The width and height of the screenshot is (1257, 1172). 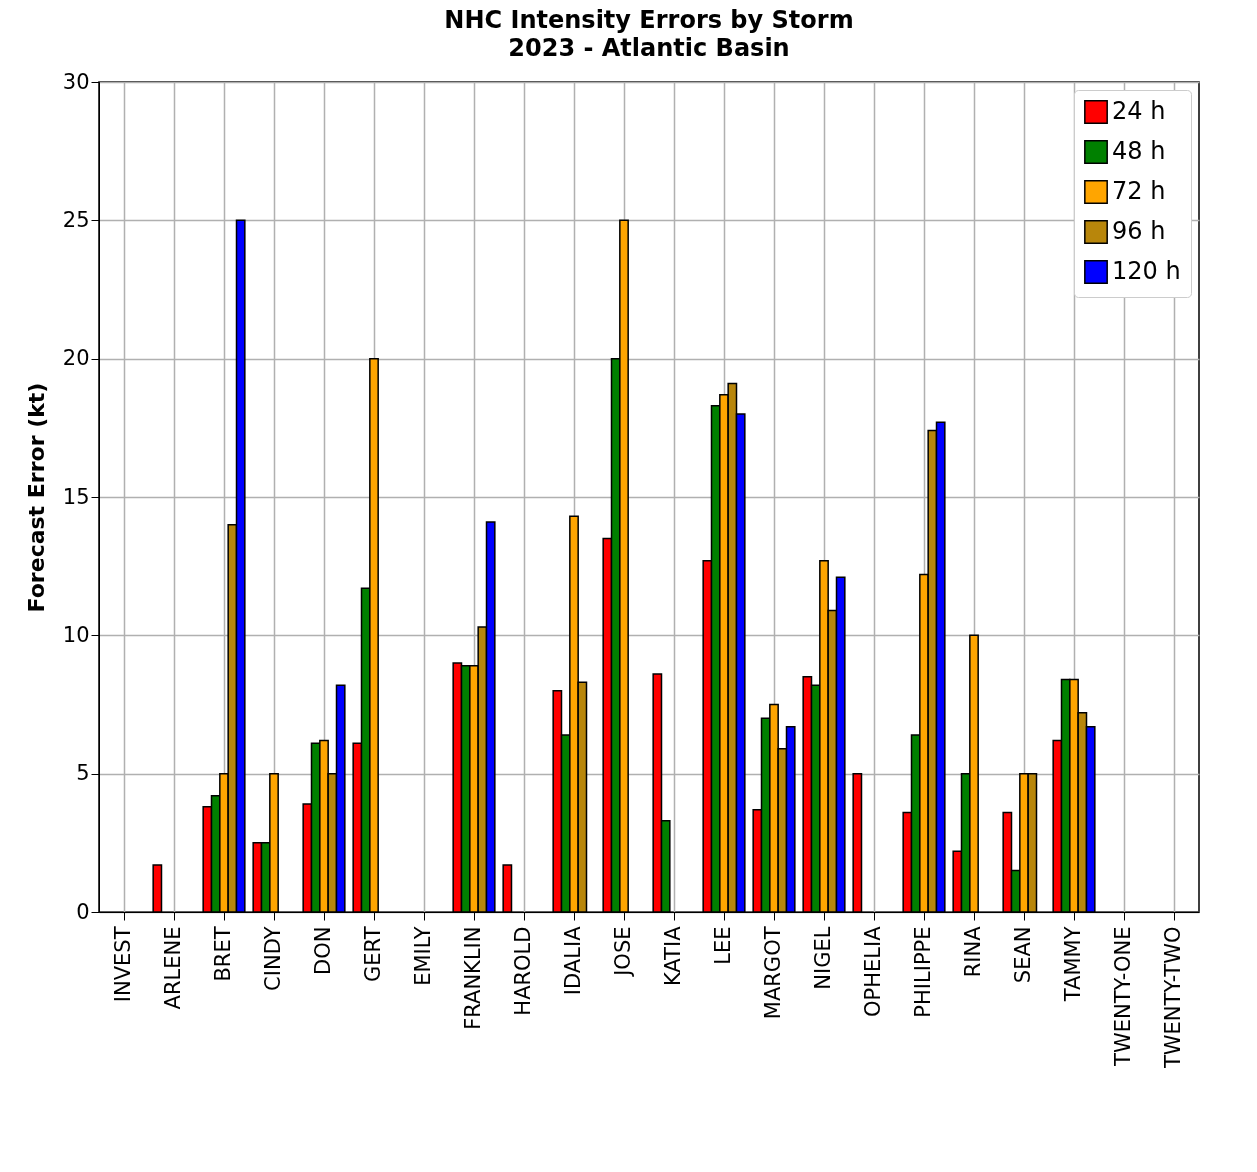 I want to click on chart-subtitle: 2023 - Atlantic Basin, so click(x=649, y=48).